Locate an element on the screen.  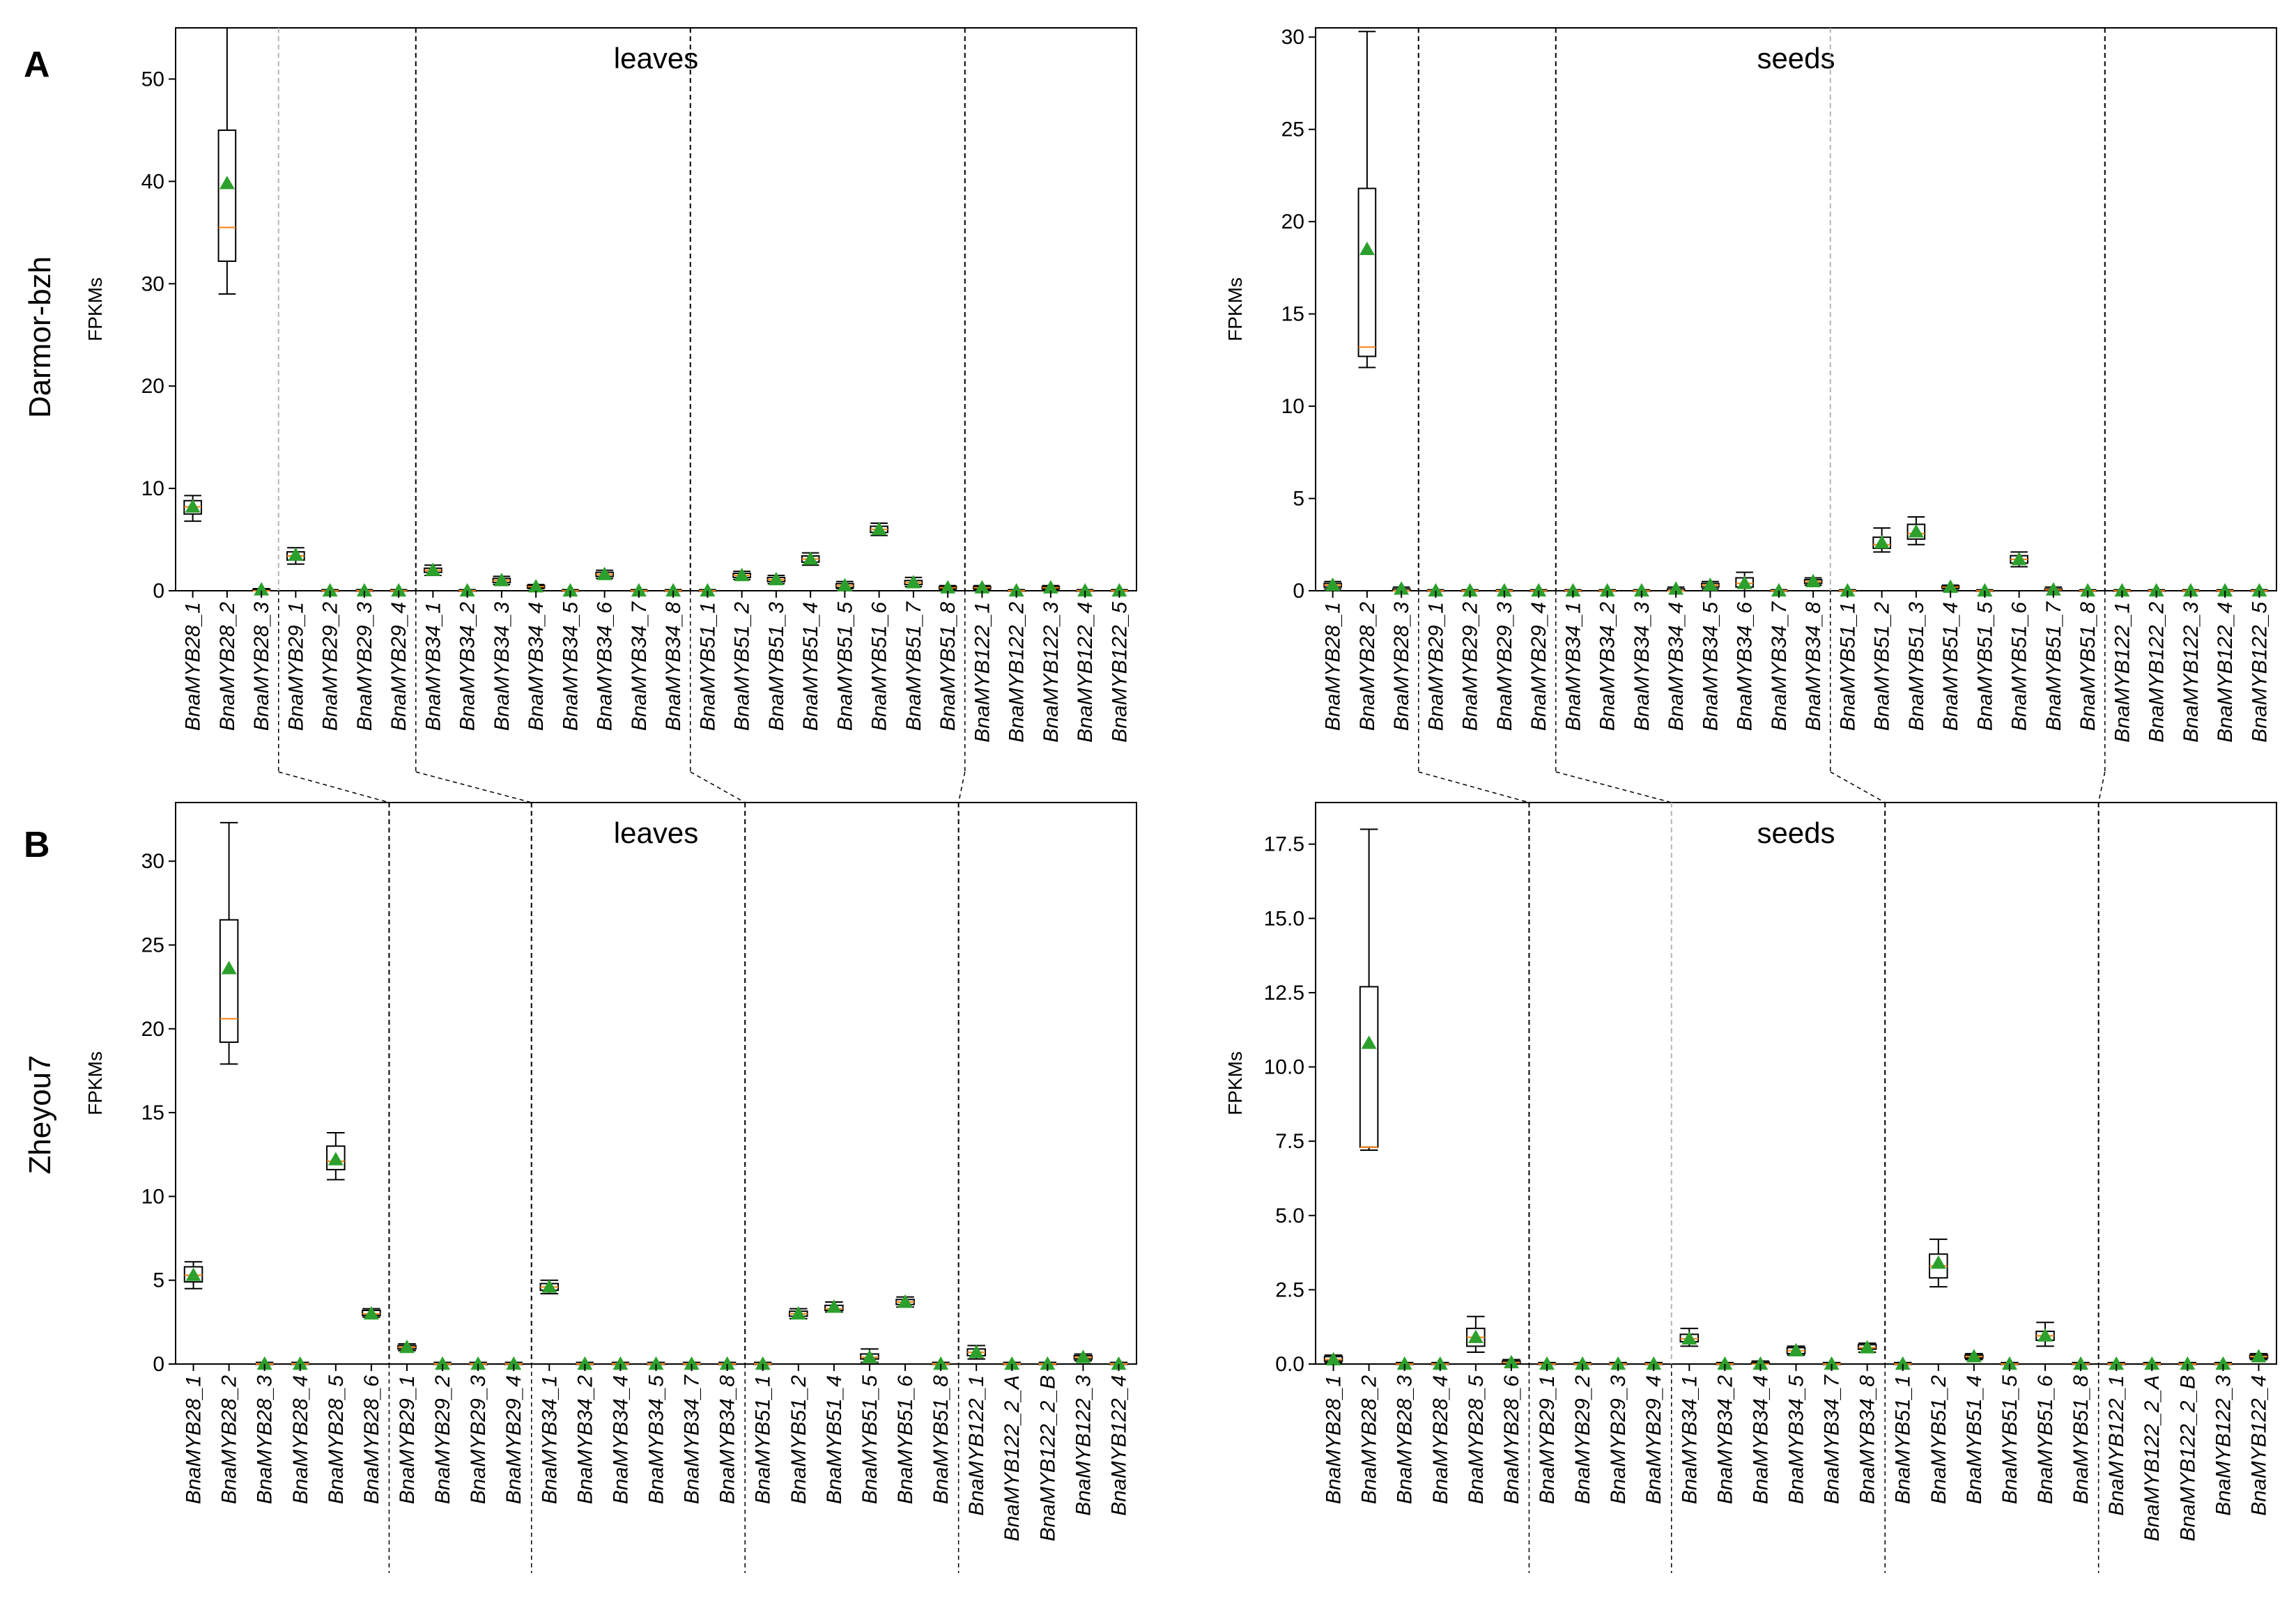
x-tick-label: BnaMYB29_4 is located at coordinates (398, 666).